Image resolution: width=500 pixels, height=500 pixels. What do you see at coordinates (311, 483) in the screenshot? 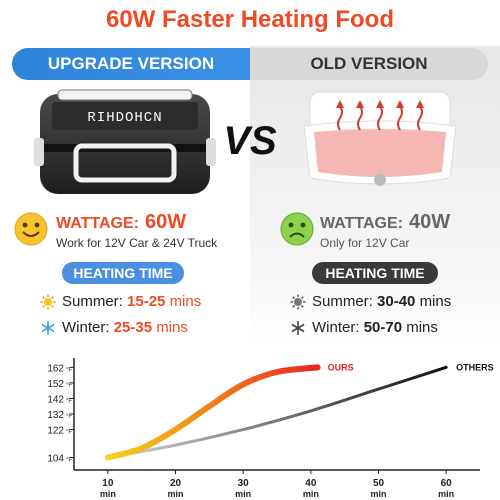
I see `x-tick-label: 40` at bounding box center [311, 483].